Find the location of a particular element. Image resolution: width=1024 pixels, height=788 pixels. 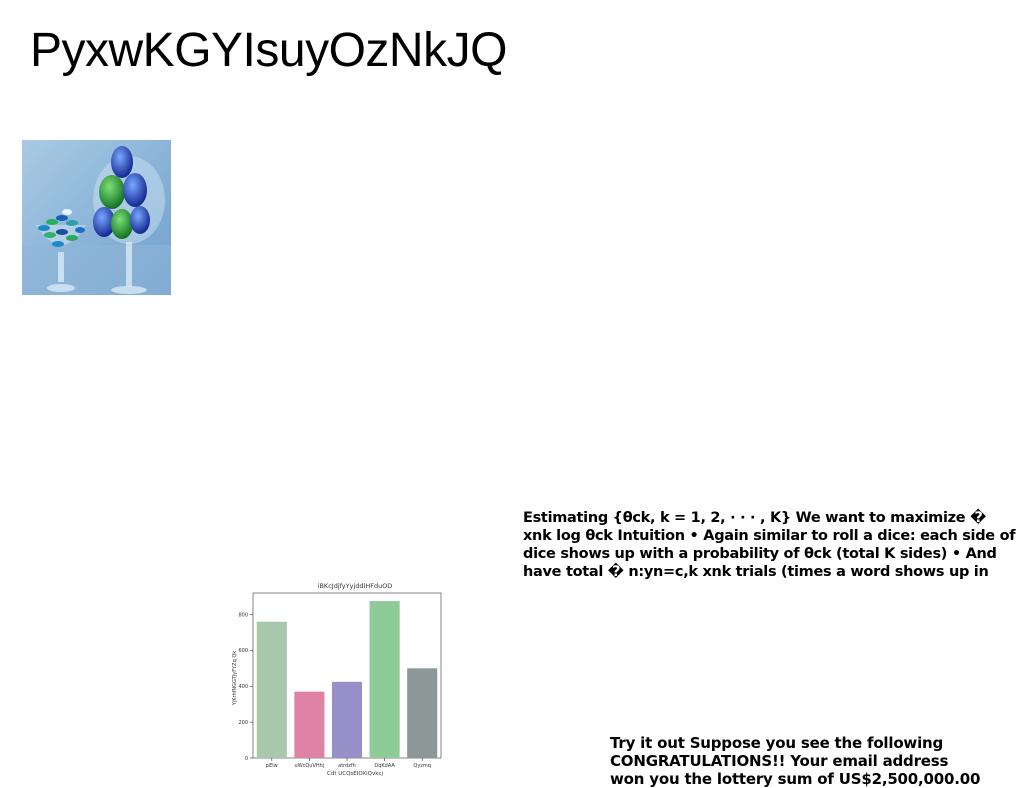

page-title: PyxwKGYIsuyOzNkJQ is located at coordinates (268, 50).